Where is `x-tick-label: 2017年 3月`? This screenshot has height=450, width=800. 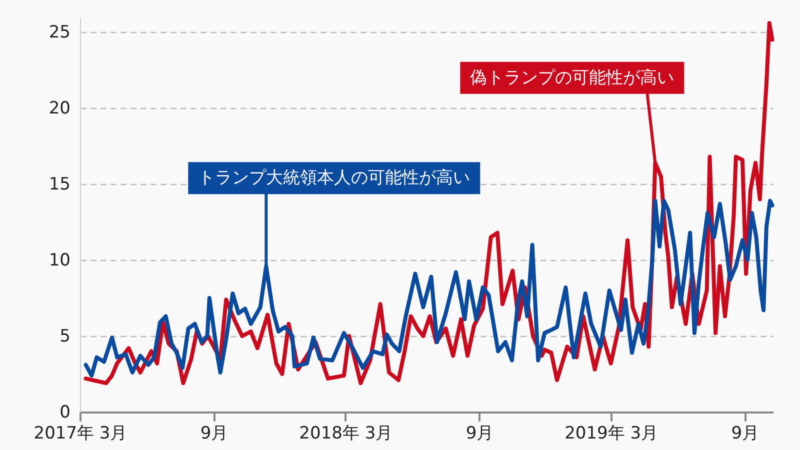
x-tick-label: 2017年 3月 is located at coordinates (81, 434).